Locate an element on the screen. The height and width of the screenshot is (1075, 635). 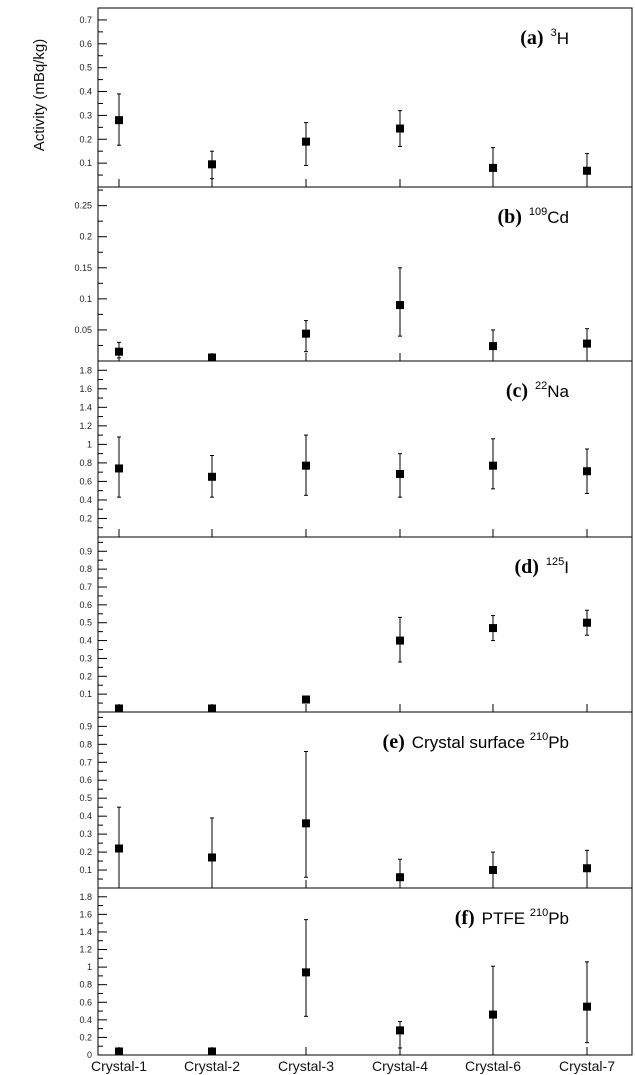
panel-f: 0 0.2 0.4 0.6 0.8 1 1.2 1.4 1.6 1.8 (f) PTFE 210Pb is located at coordinates (356, 973).